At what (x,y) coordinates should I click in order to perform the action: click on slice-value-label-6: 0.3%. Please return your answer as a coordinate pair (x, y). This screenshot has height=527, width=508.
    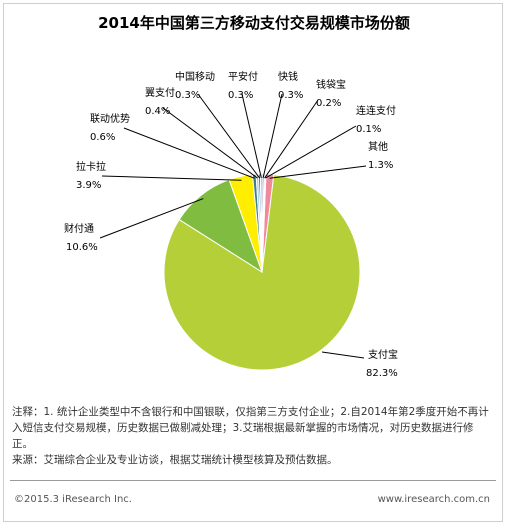
    Looking at the image, I should click on (187, 95).